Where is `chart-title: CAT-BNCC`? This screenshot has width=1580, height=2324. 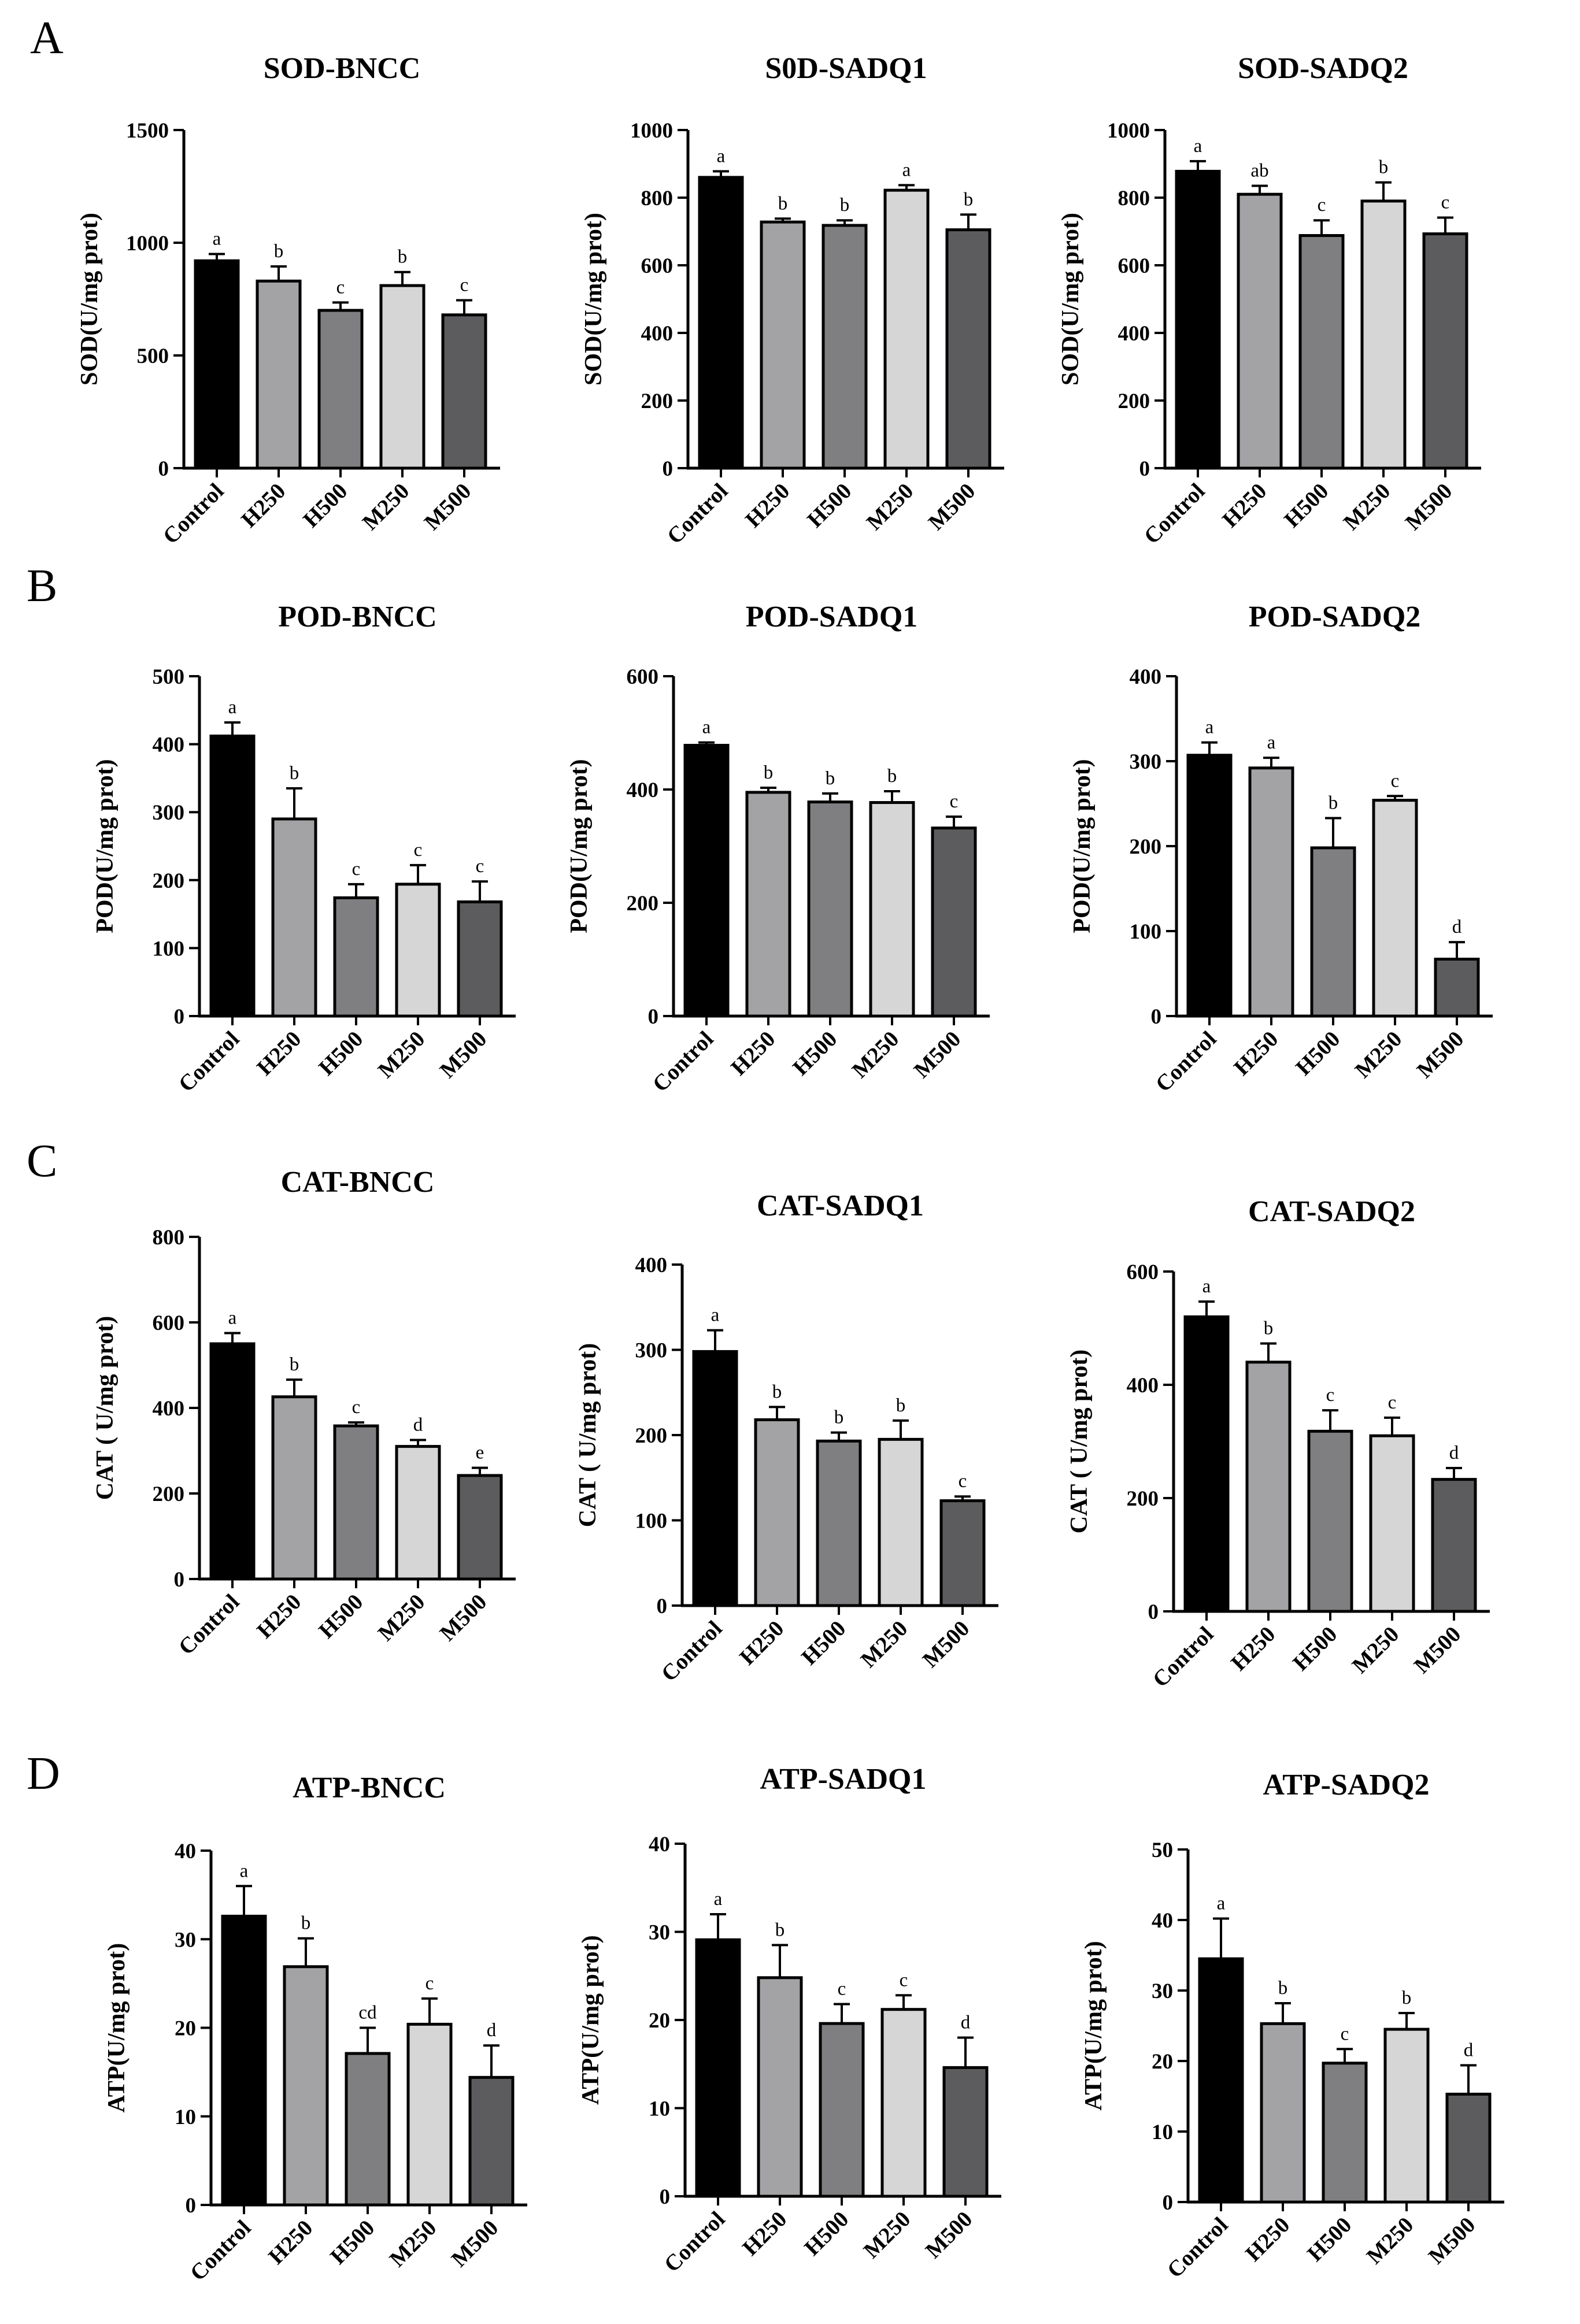
chart-title: CAT-BNCC is located at coordinates (358, 1182).